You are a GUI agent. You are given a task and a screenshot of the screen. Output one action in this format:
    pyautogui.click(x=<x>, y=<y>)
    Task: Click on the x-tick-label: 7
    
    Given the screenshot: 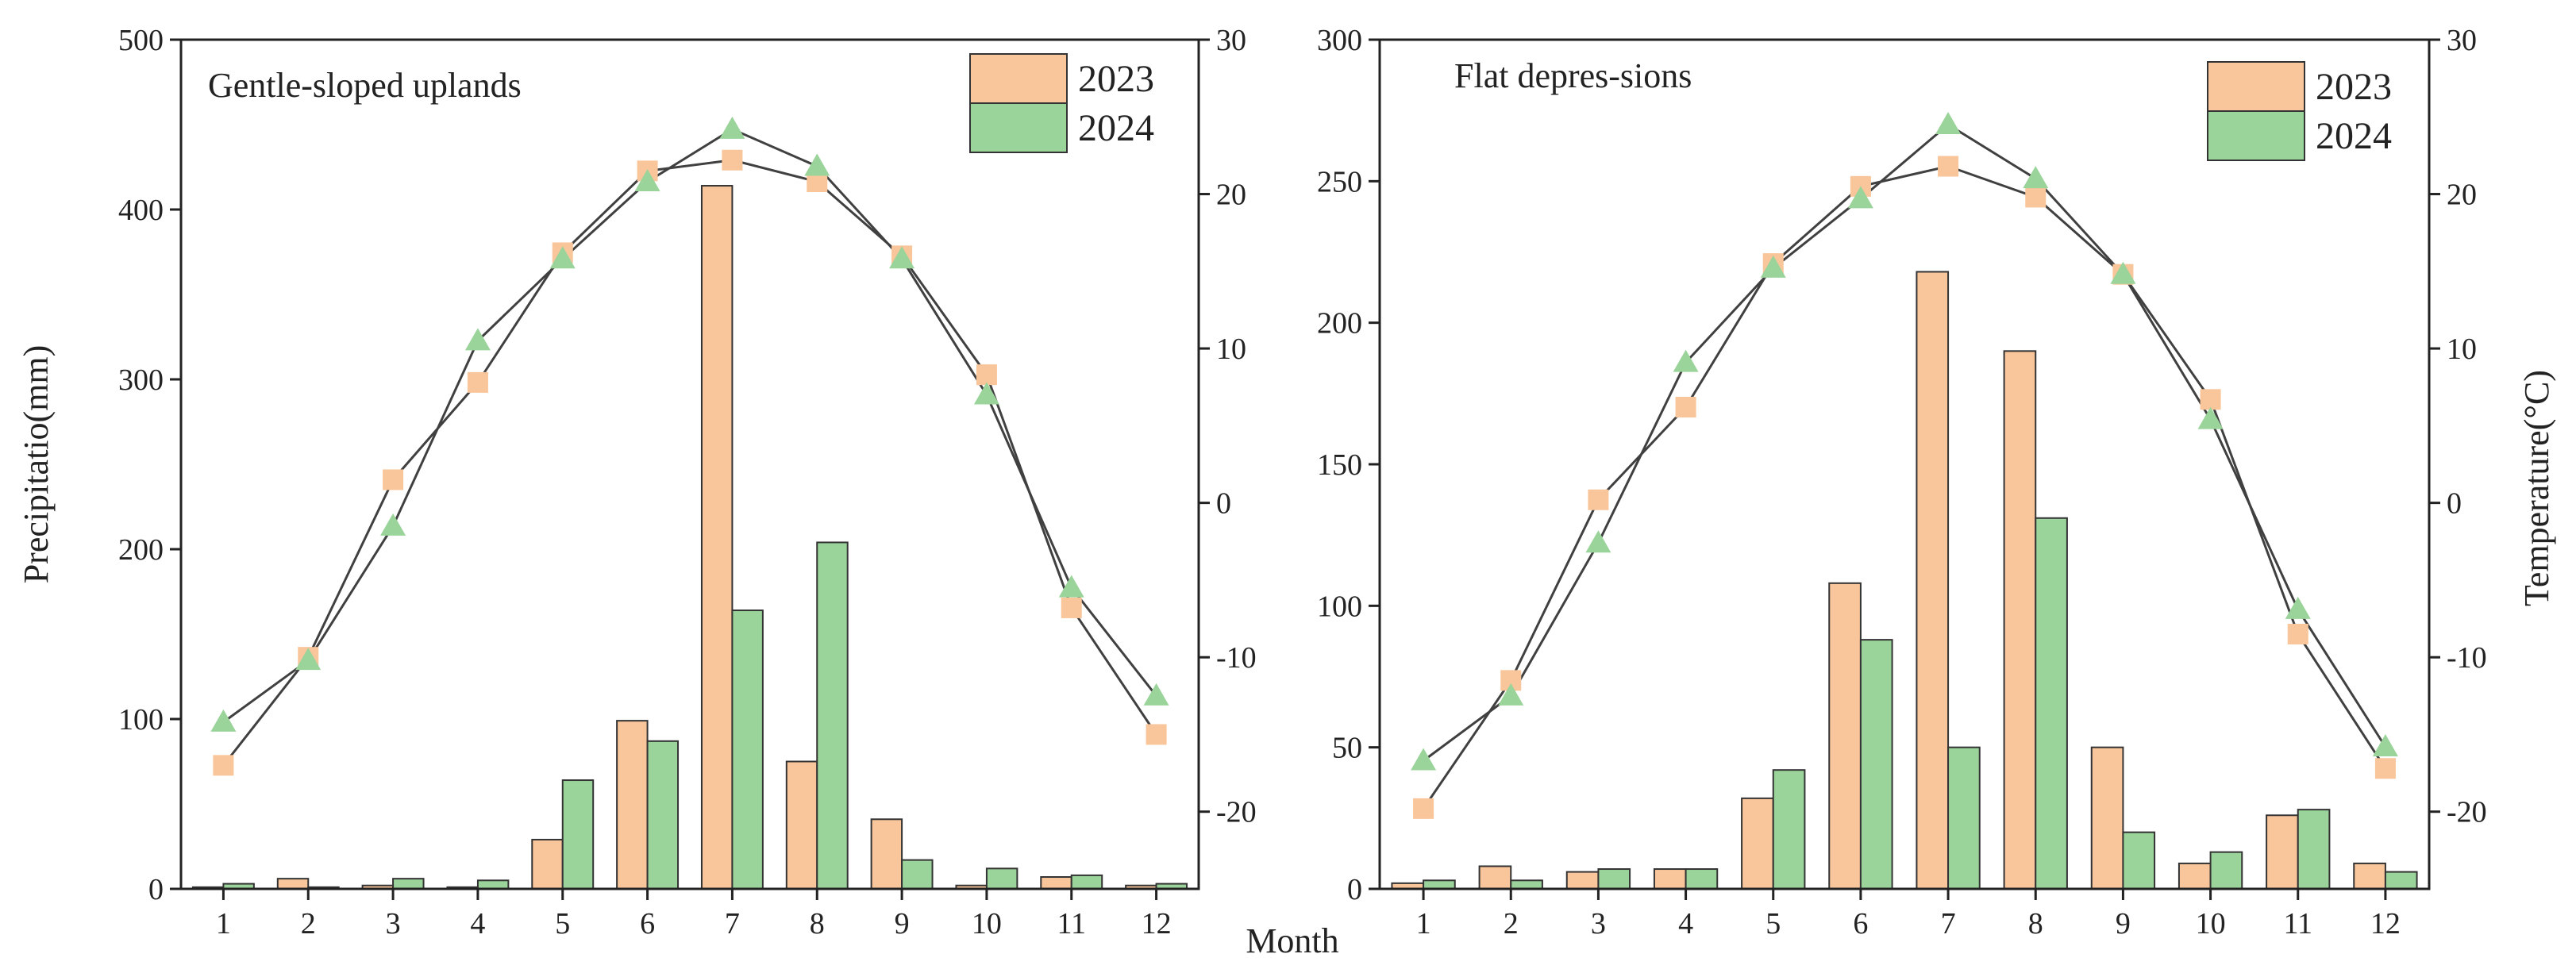 What is the action you would take?
    pyautogui.click(x=1948, y=923)
    